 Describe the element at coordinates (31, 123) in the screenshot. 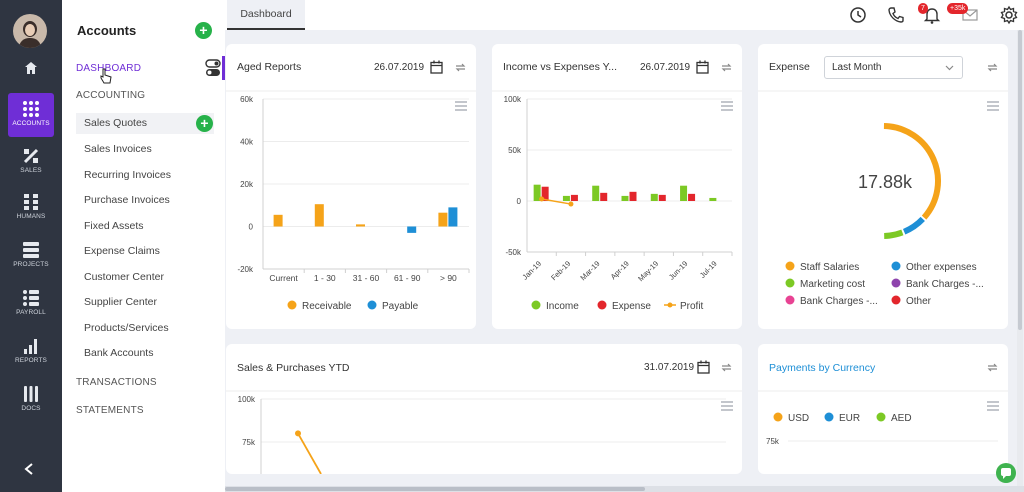

I see `rail-label: ACCOUNTS` at that location.